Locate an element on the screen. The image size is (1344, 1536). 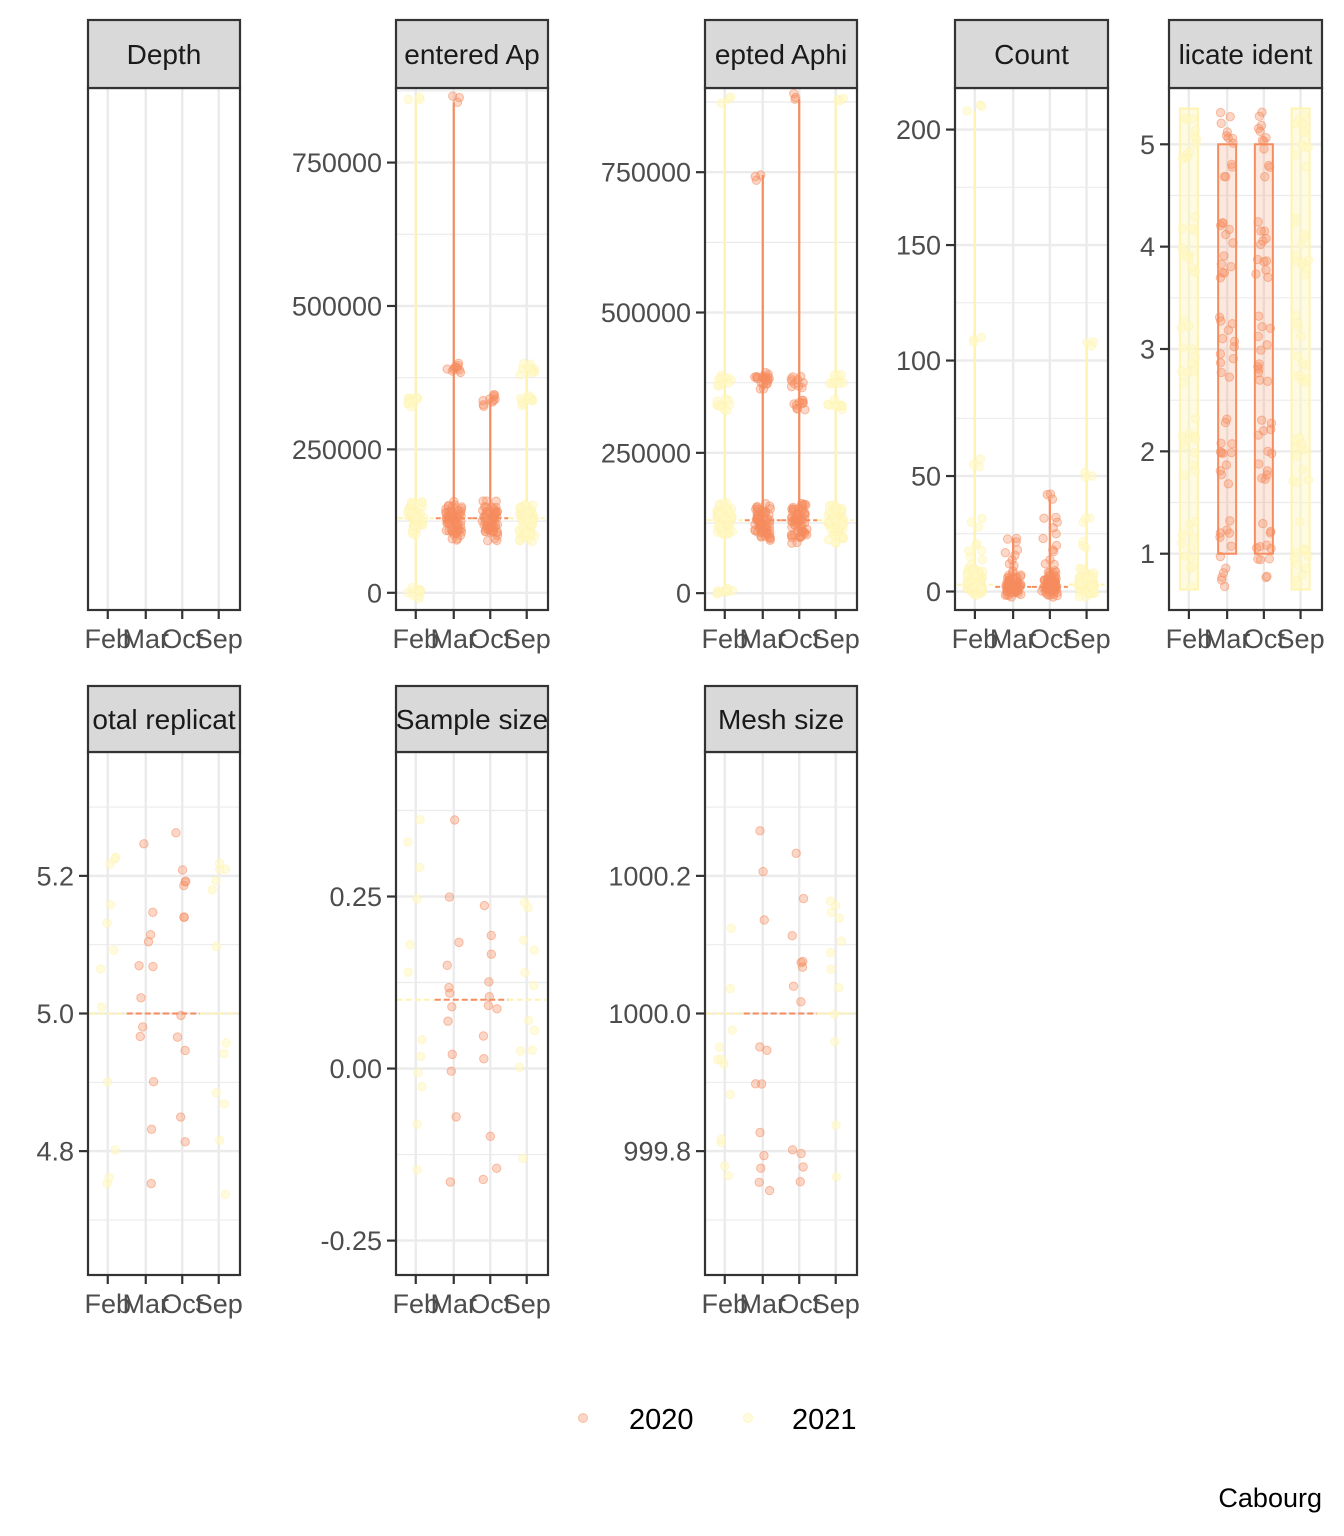
y-tick-label: 999.8 is located at coordinates (657, 1152).